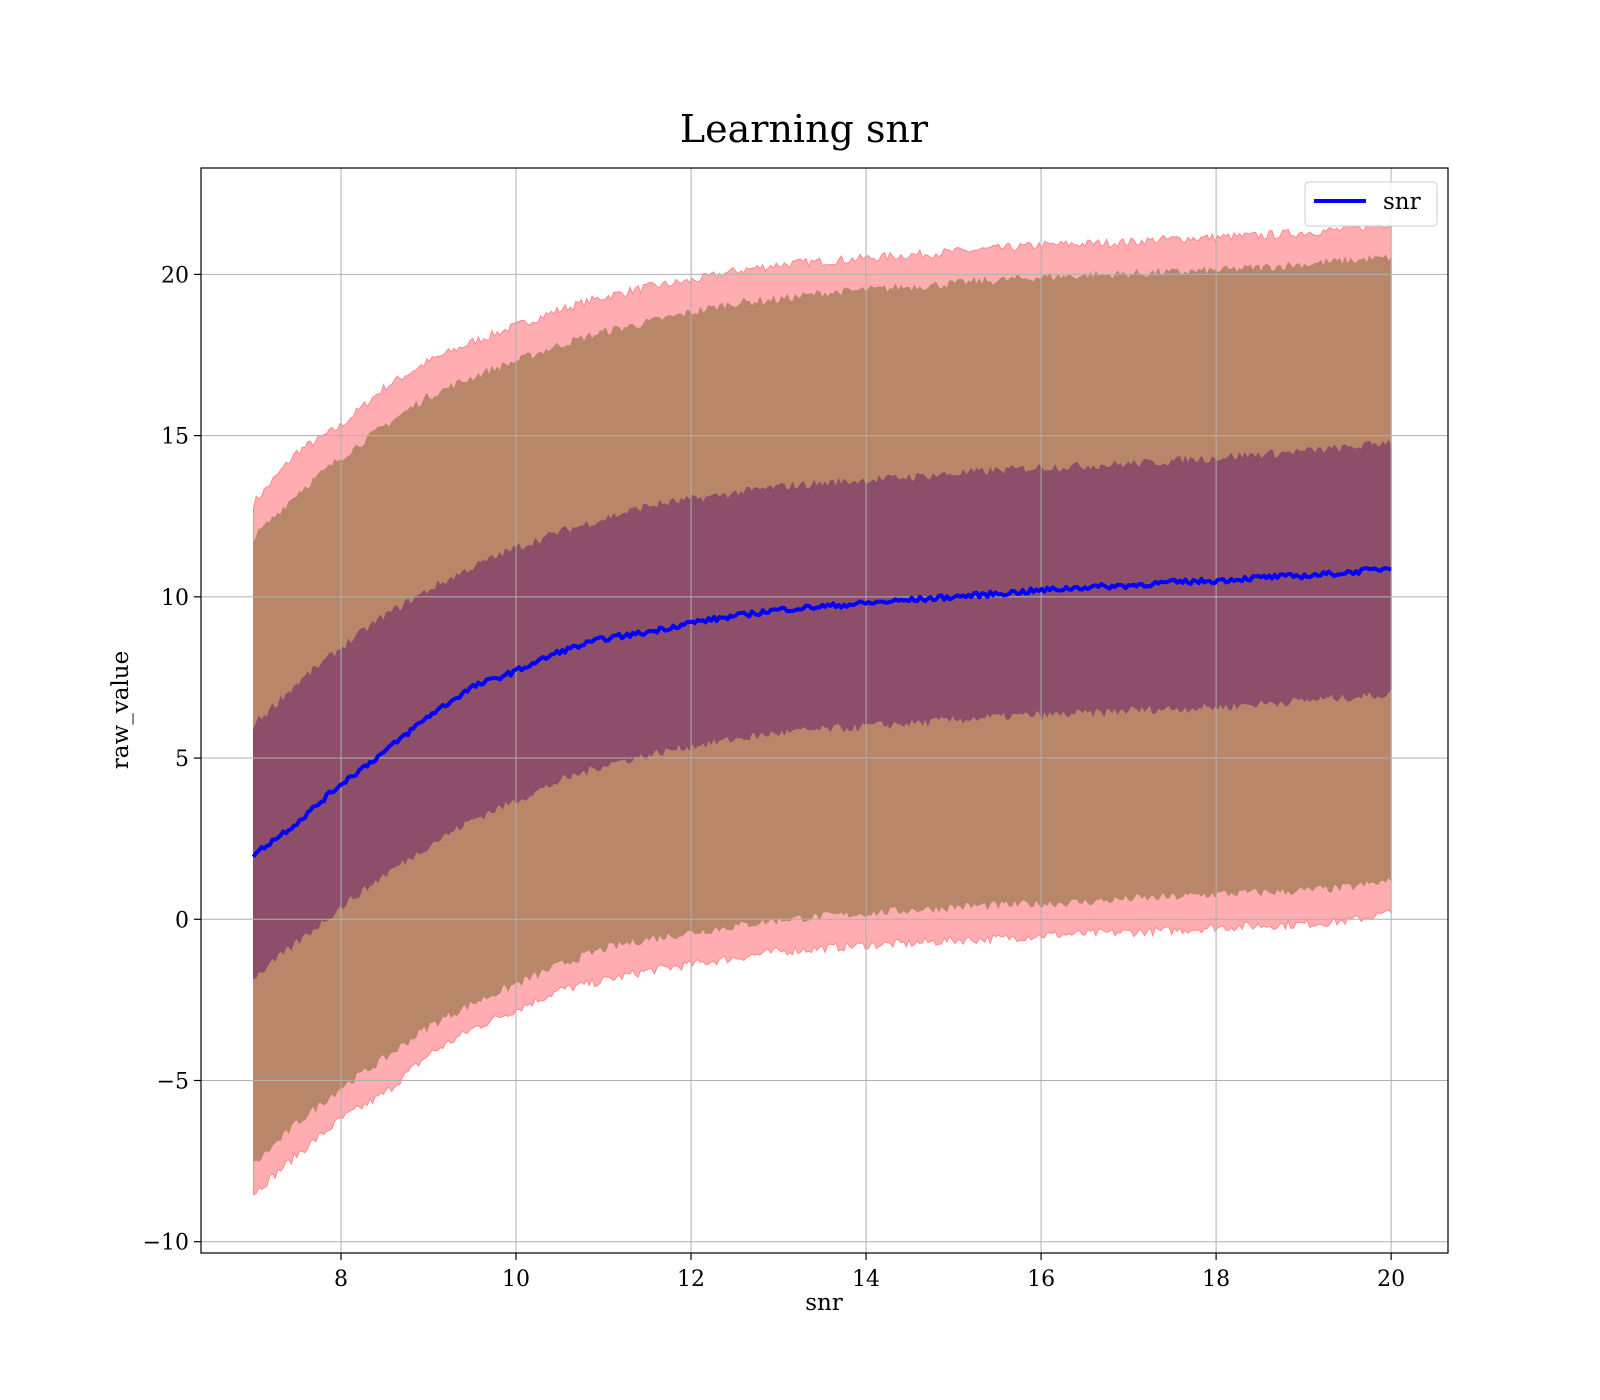 The width and height of the screenshot is (1600, 1400). What do you see at coordinates (1391, 1279) in the screenshot?
I see `x-tick-label-6: 20` at bounding box center [1391, 1279].